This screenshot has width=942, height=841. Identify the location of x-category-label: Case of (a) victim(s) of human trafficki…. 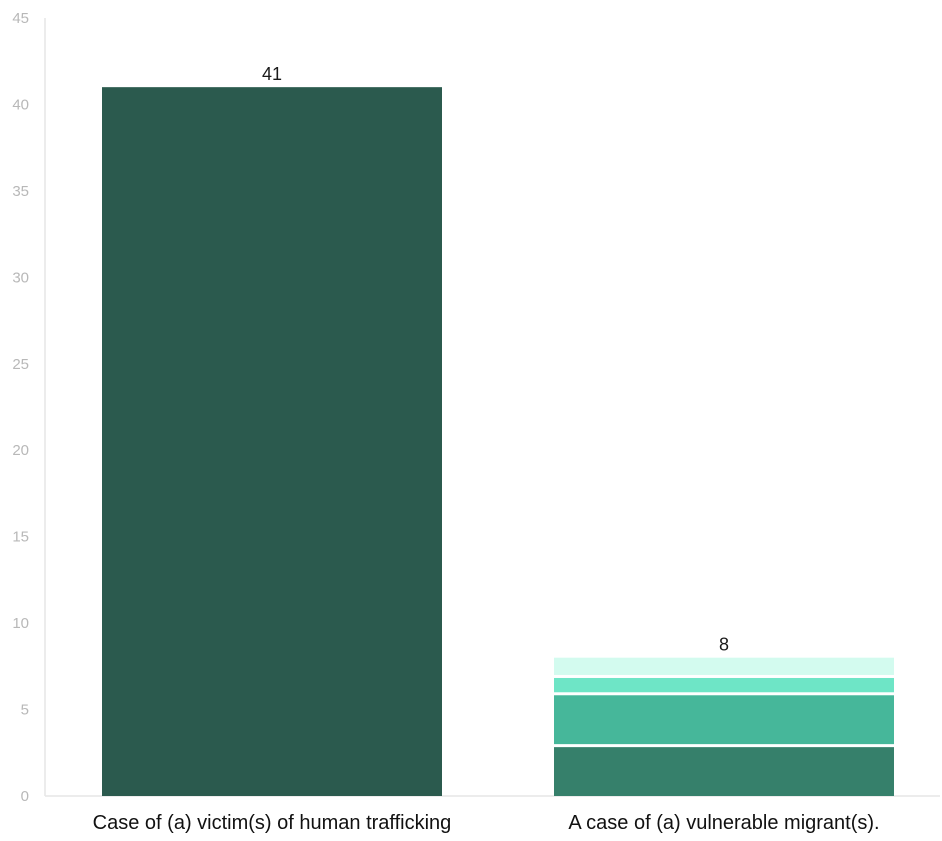
(272, 823).